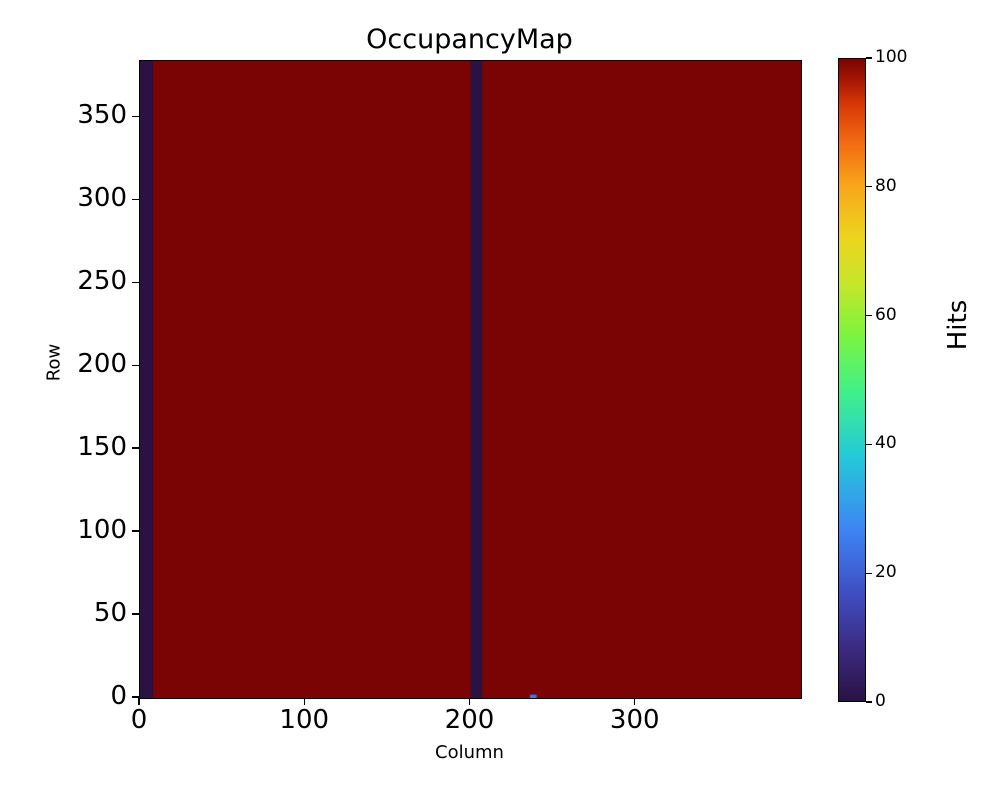 Image resolution: width=1000 pixels, height=800 pixels. What do you see at coordinates (102, 198) in the screenshot?
I see `y-tick-label: 300` at bounding box center [102, 198].